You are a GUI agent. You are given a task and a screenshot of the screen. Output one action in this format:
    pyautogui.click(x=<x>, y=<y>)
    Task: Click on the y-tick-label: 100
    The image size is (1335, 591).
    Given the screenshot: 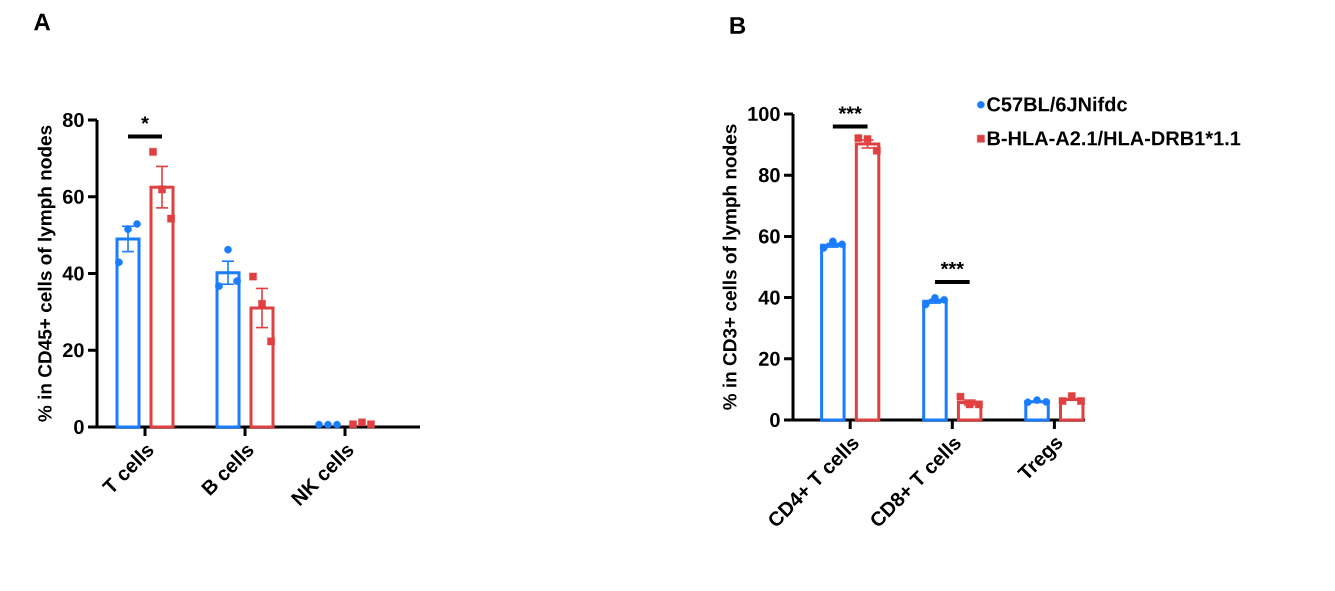 What is the action you would take?
    pyautogui.click(x=764, y=114)
    